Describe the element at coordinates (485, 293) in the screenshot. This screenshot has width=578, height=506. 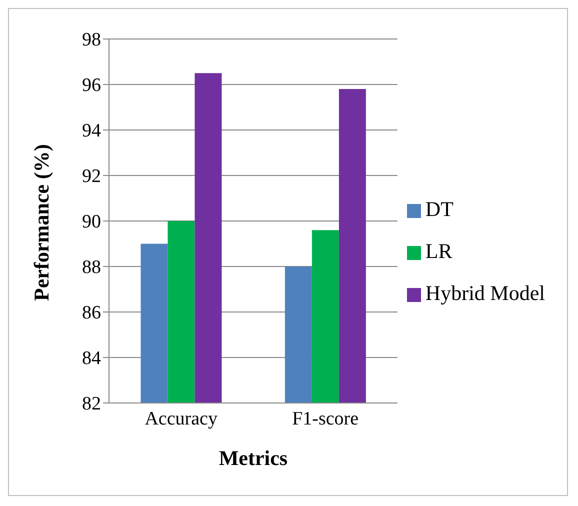
I see `legend-label: Hybrid Model` at that location.